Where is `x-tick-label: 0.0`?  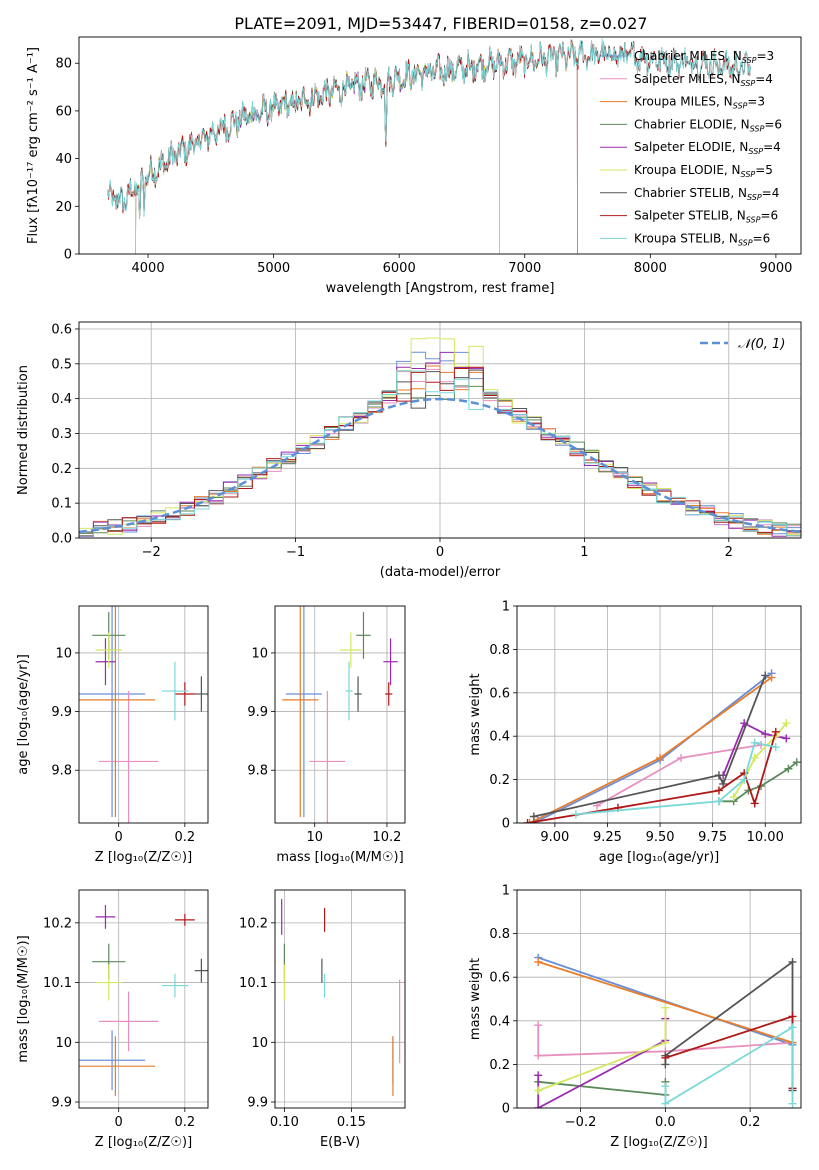
x-tick-label: 0.0 is located at coordinates (665, 1122).